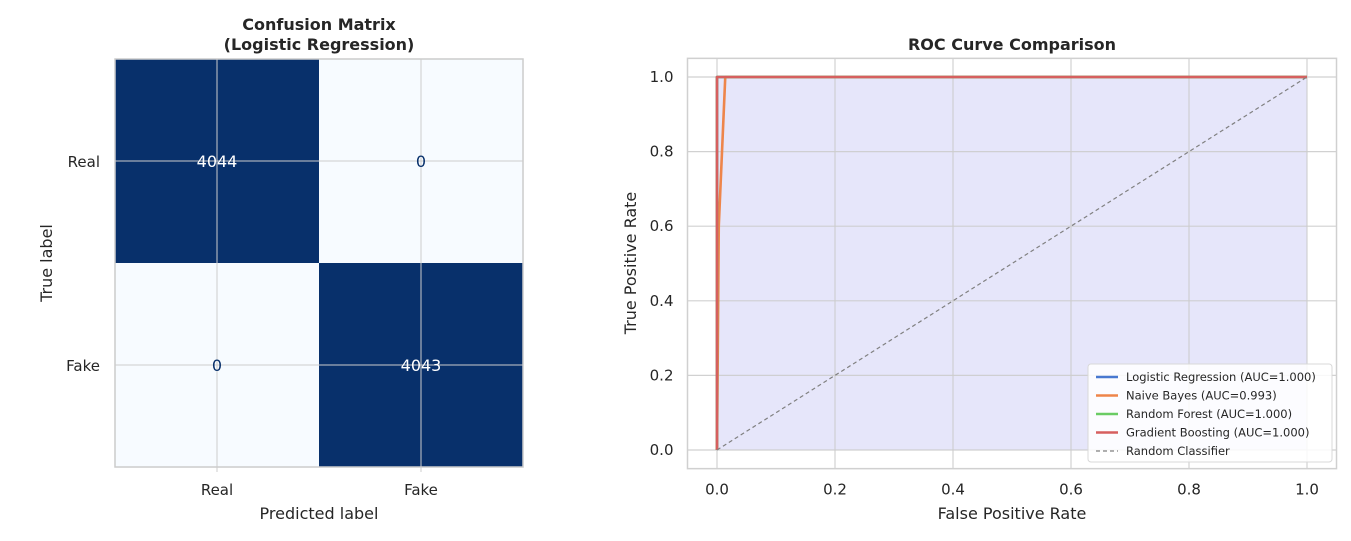 This screenshot has height=541, width=1351. What do you see at coordinates (717, 490) in the screenshot?
I see `roc-xtick-label: 0.0` at bounding box center [717, 490].